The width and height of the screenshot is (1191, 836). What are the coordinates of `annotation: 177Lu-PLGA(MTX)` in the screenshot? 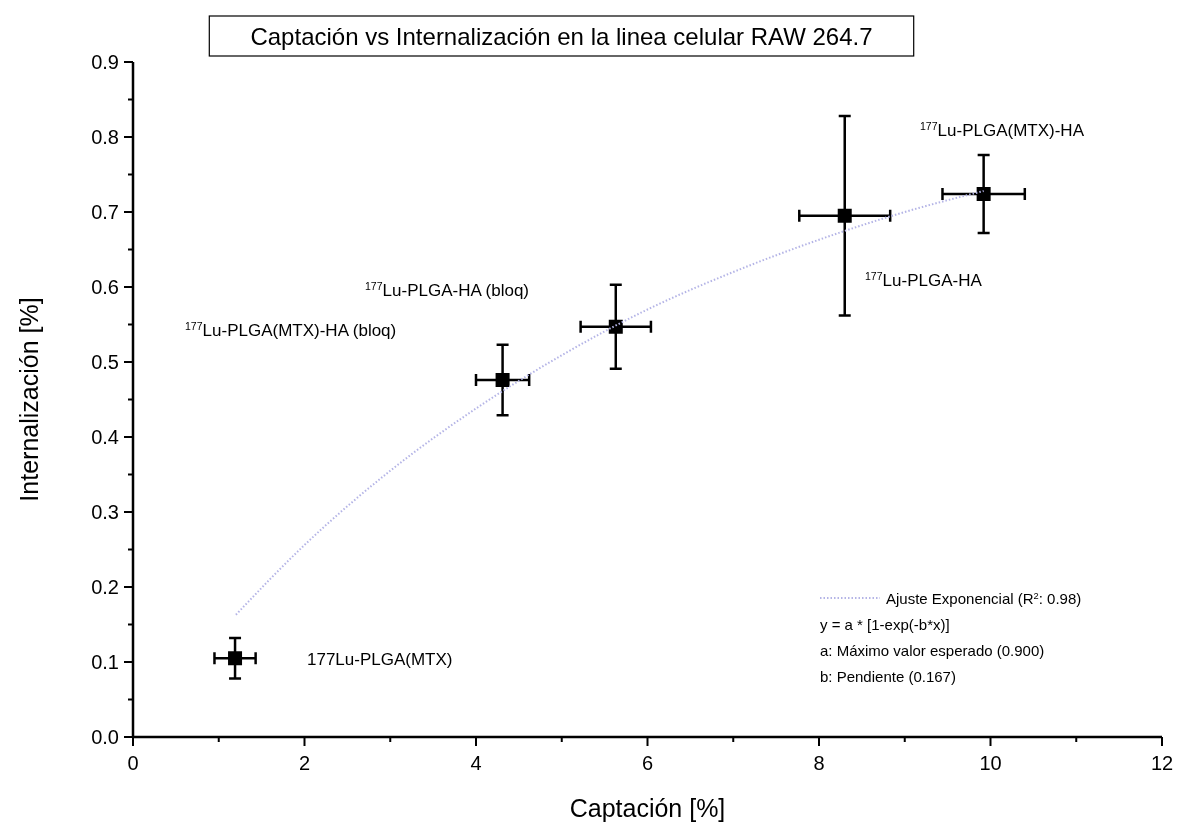 It's located at (380, 659).